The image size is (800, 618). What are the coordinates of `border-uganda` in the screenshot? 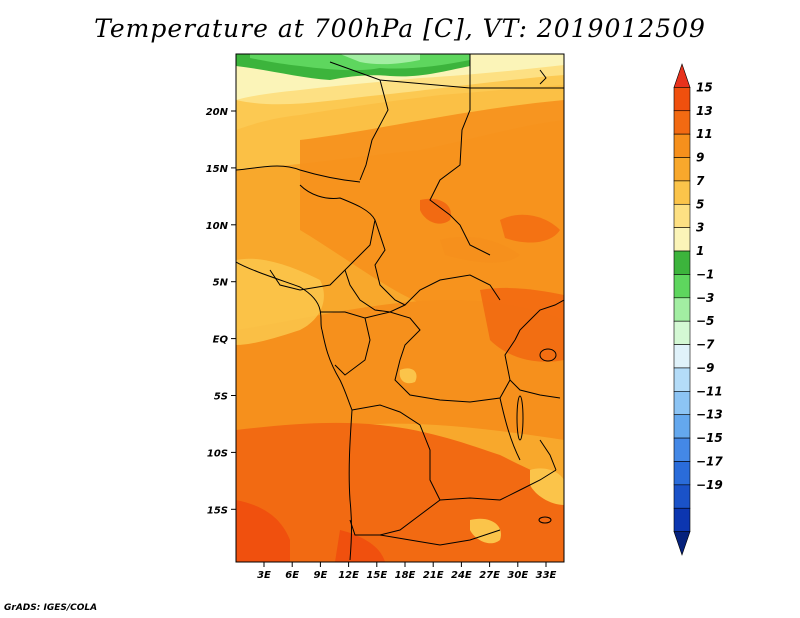 It's located at (539, 320).